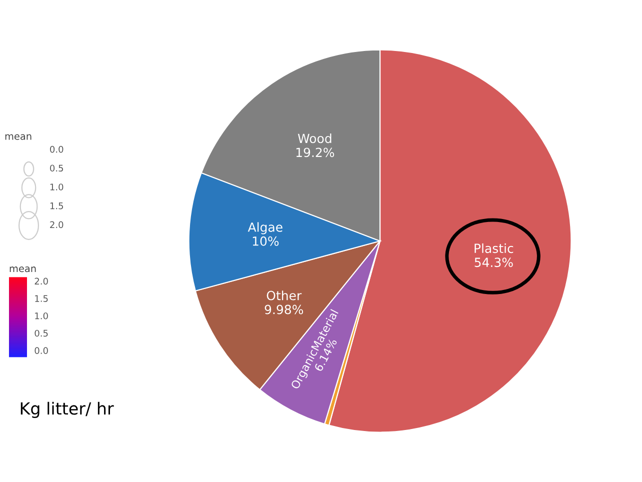 The height and width of the screenshot is (482, 642). What do you see at coordinates (284, 295) in the screenshot?
I see `slice-label: Other` at bounding box center [284, 295].